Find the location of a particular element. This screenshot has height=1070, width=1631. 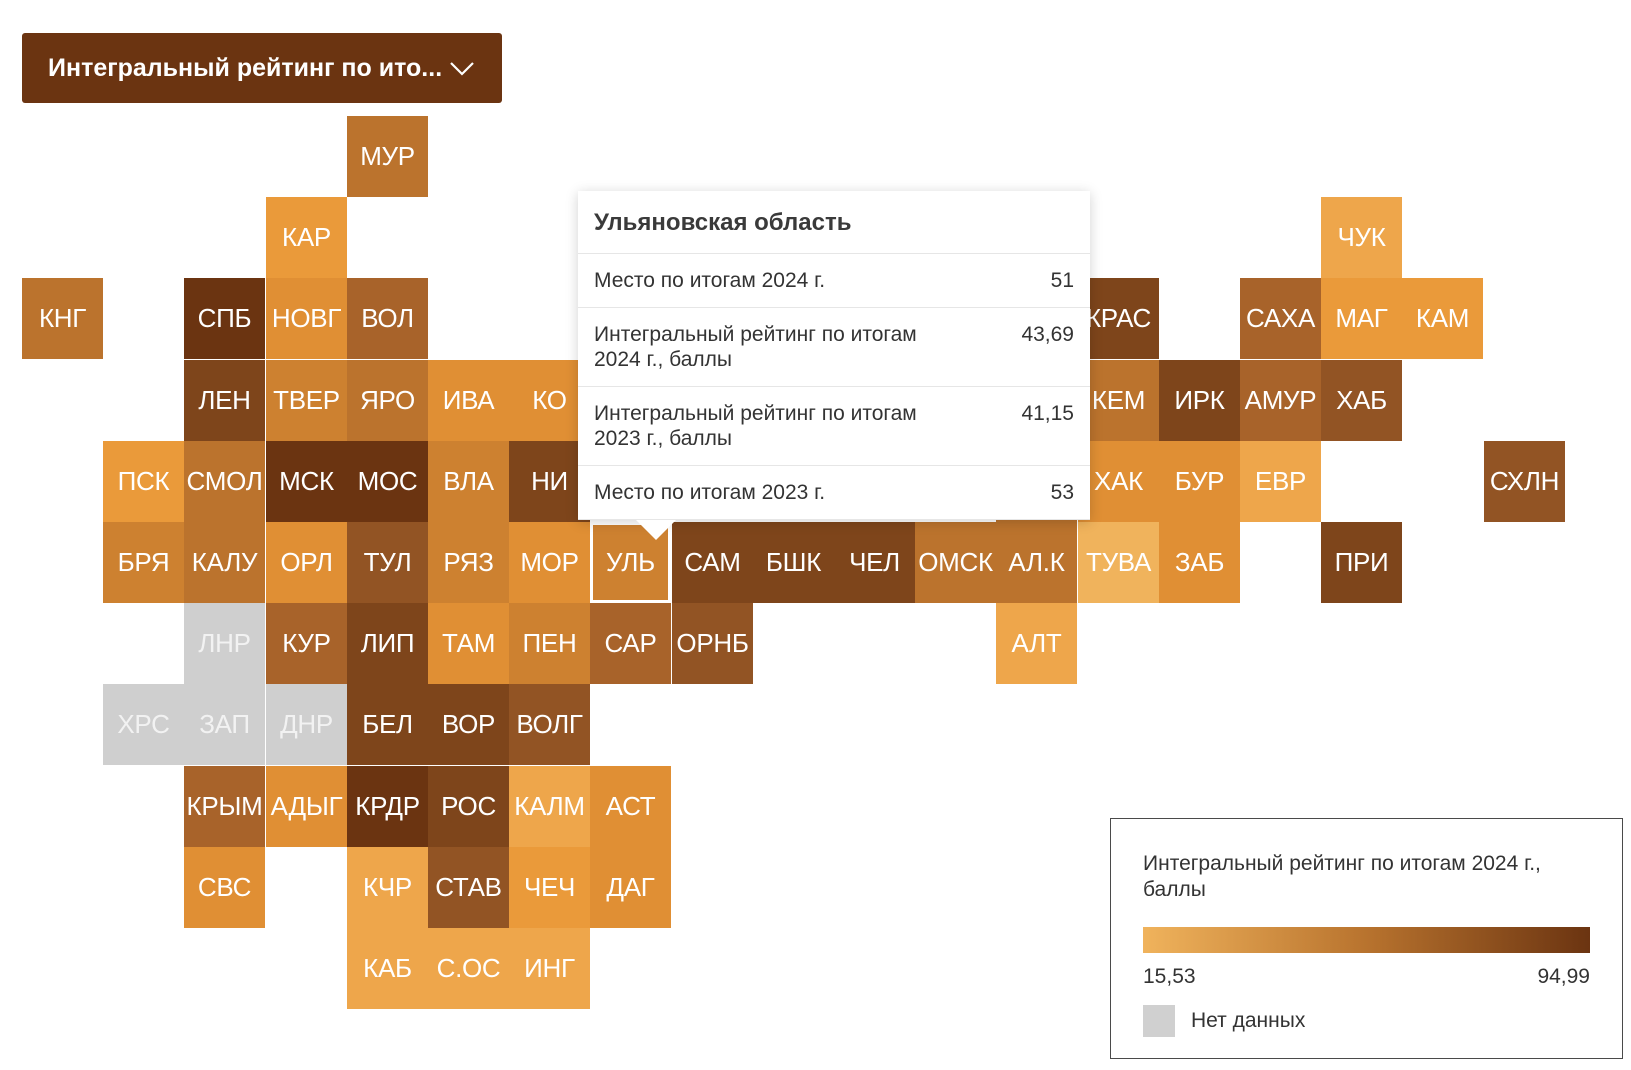

legend-nodata-label: Нет данных is located at coordinates (1248, 1020).